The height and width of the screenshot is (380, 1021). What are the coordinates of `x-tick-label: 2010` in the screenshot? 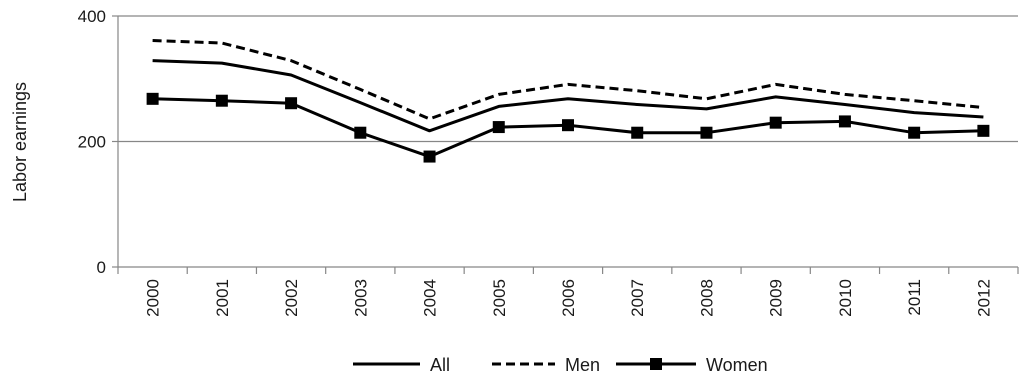 It's located at (845, 298).